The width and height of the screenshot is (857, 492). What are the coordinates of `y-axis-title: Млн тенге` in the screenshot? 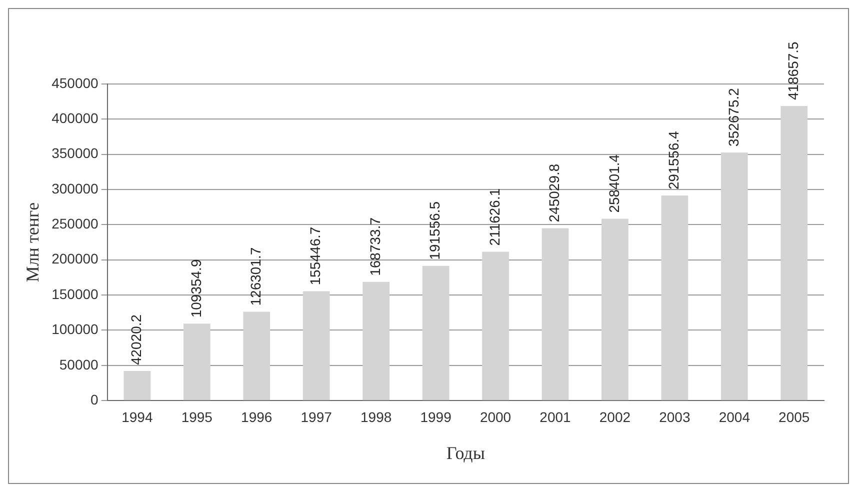 It's located at (32, 242).